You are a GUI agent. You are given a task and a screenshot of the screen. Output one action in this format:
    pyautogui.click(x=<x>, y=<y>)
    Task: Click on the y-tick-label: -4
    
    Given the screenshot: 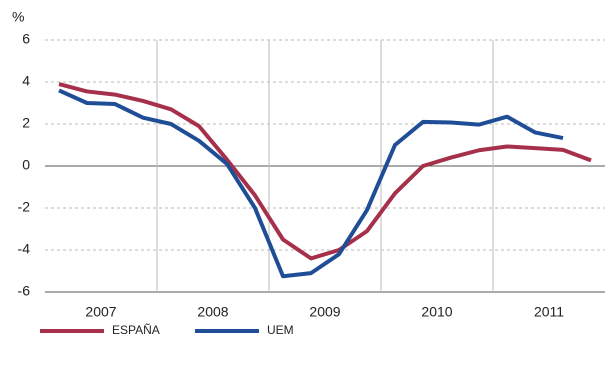 What is the action you would take?
    pyautogui.click(x=24, y=249)
    